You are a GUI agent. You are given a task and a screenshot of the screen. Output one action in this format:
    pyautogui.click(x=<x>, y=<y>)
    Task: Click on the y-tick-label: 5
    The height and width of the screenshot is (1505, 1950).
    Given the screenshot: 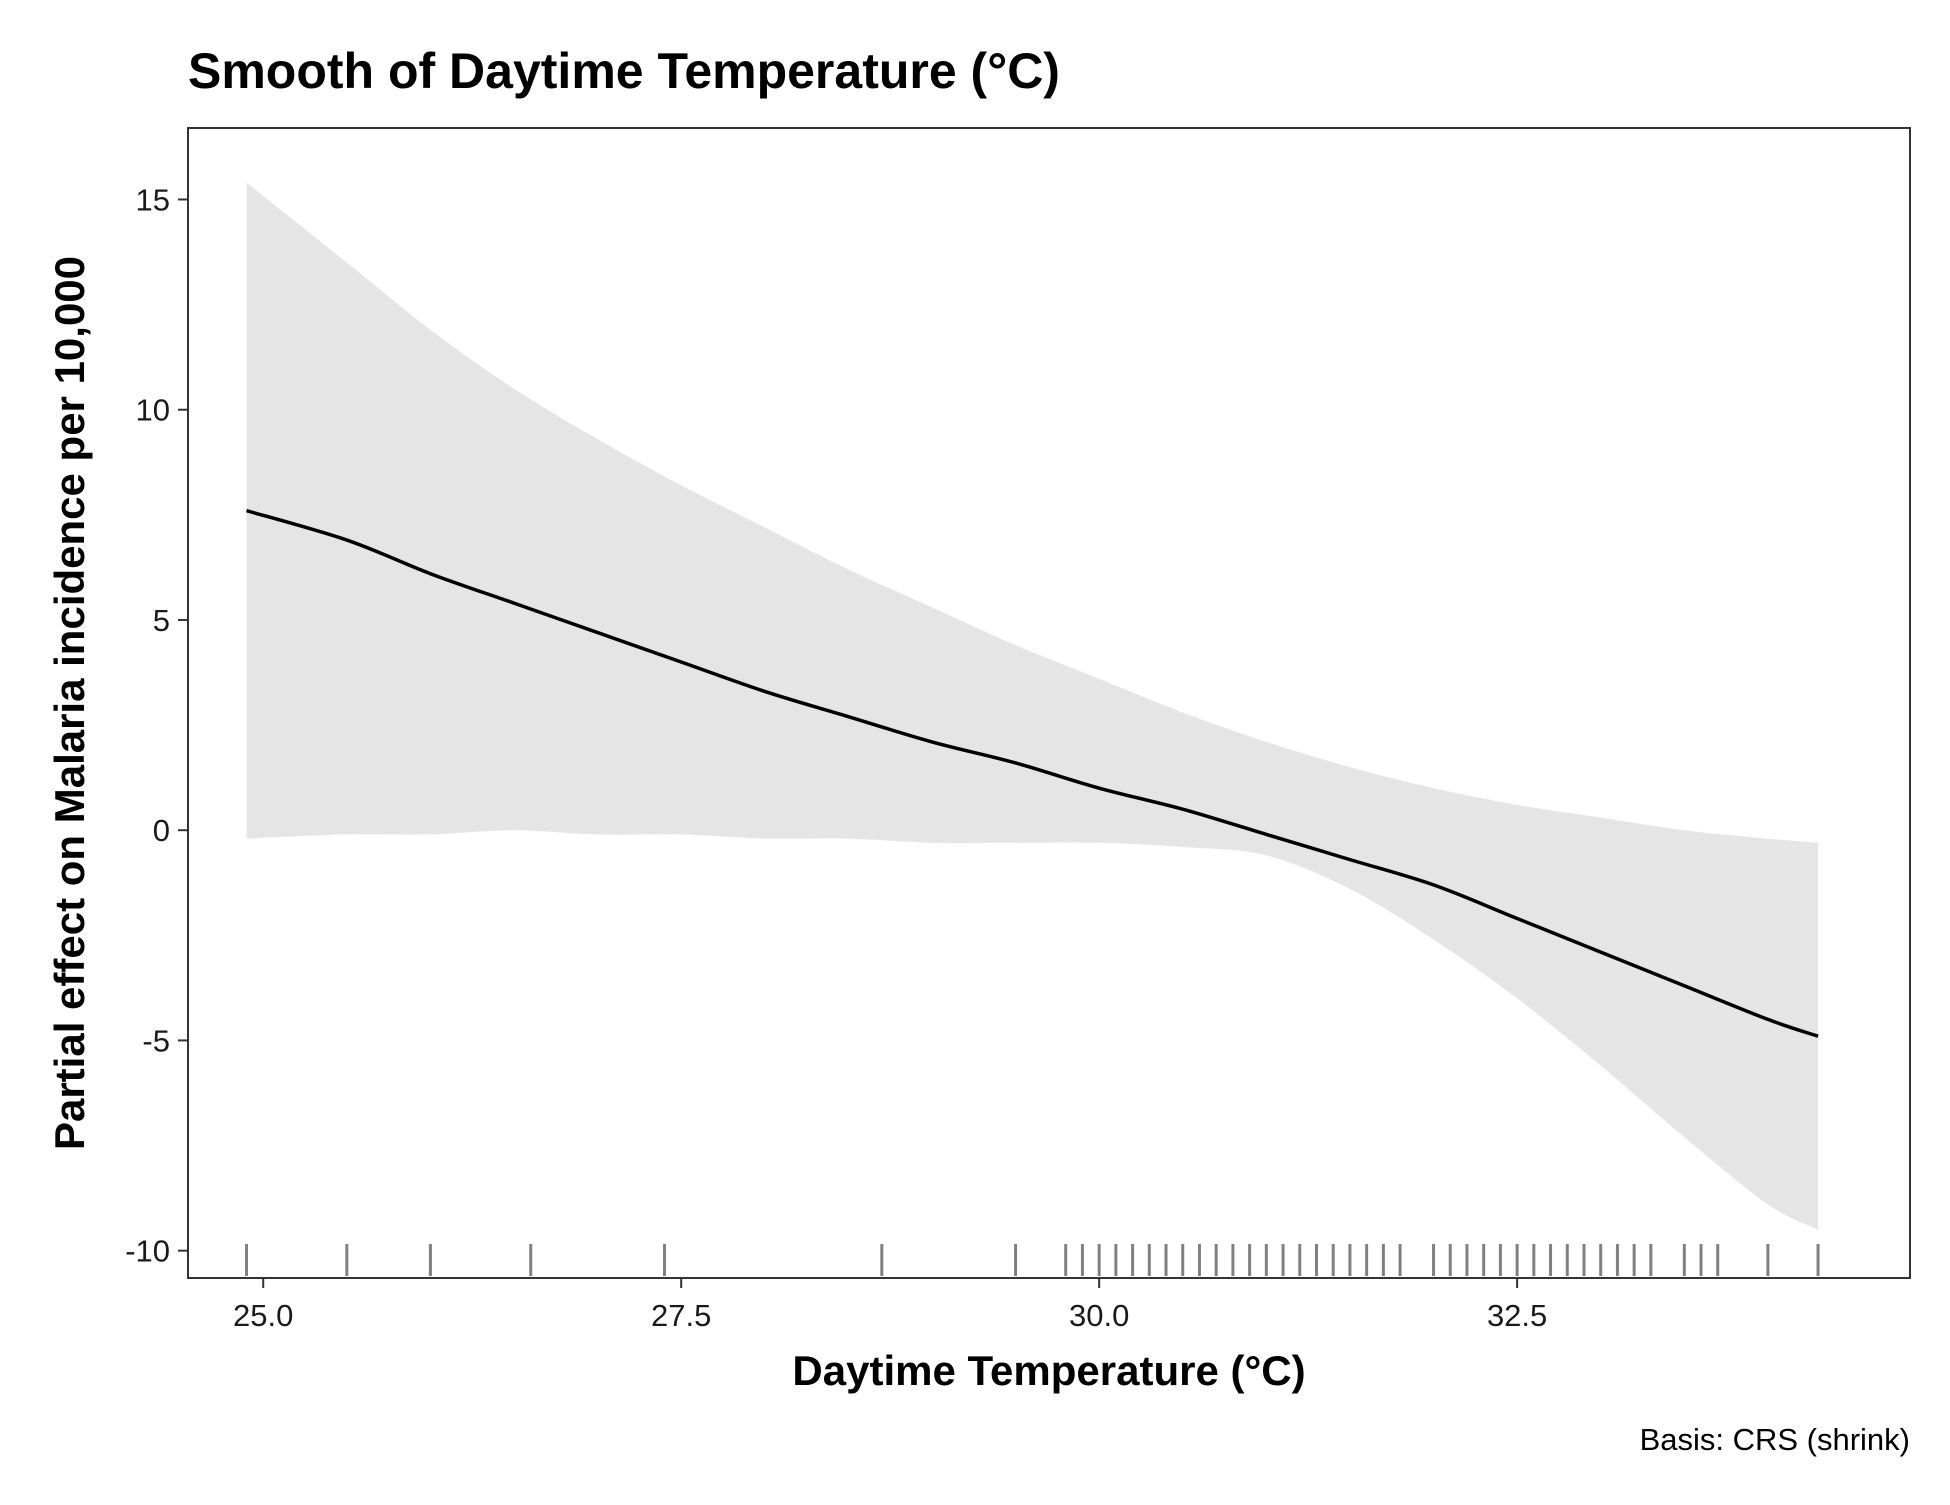 What is the action you would take?
    pyautogui.click(x=161, y=620)
    